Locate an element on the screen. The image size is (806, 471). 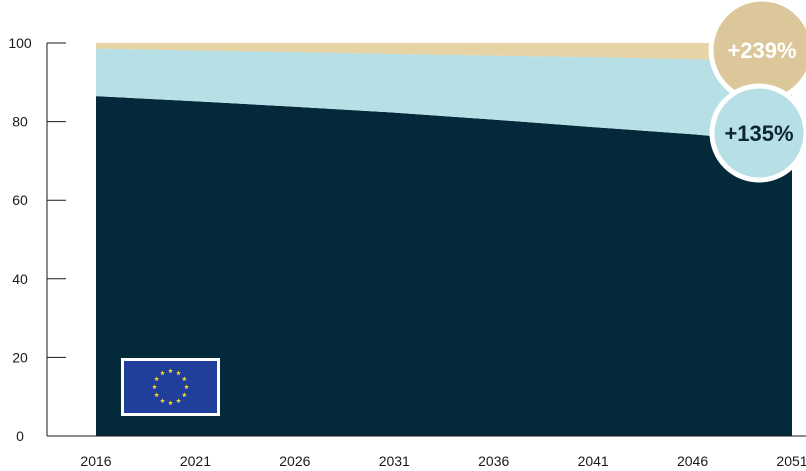
growth-label-middle: +135% is located at coordinates (758, 133).